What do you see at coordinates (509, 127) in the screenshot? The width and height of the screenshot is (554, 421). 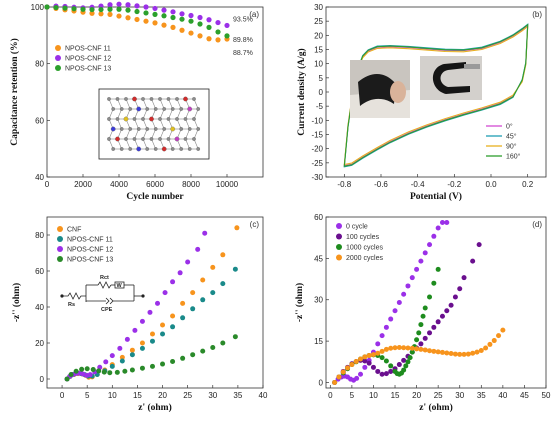 I see `legend-label: 0°` at bounding box center [509, 127].